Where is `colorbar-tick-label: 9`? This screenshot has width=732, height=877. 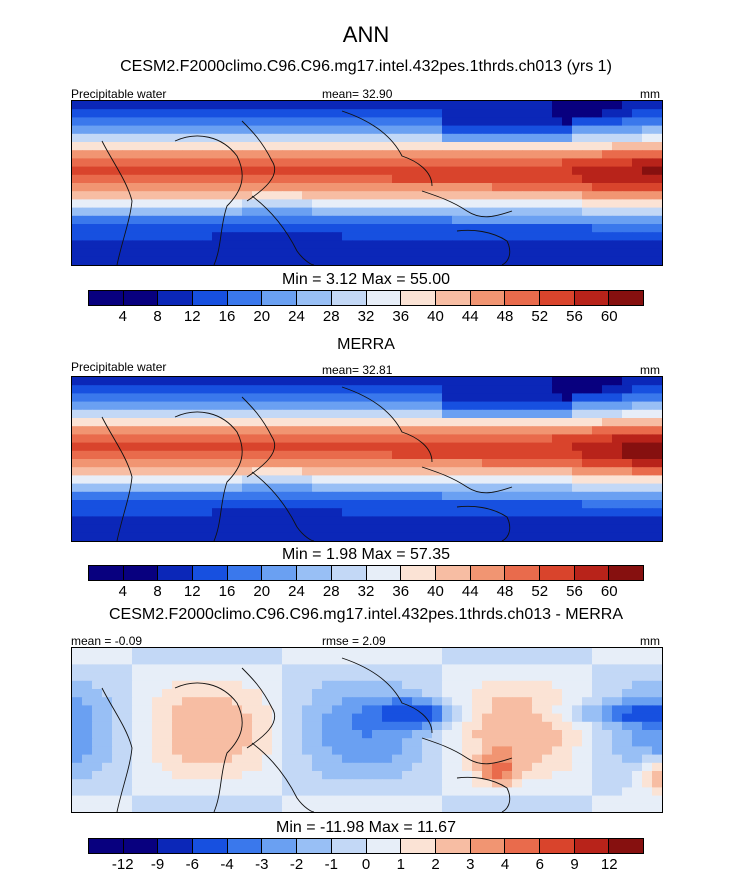
colorbar-tick-label: 9 is located at coordinates (574, 864).